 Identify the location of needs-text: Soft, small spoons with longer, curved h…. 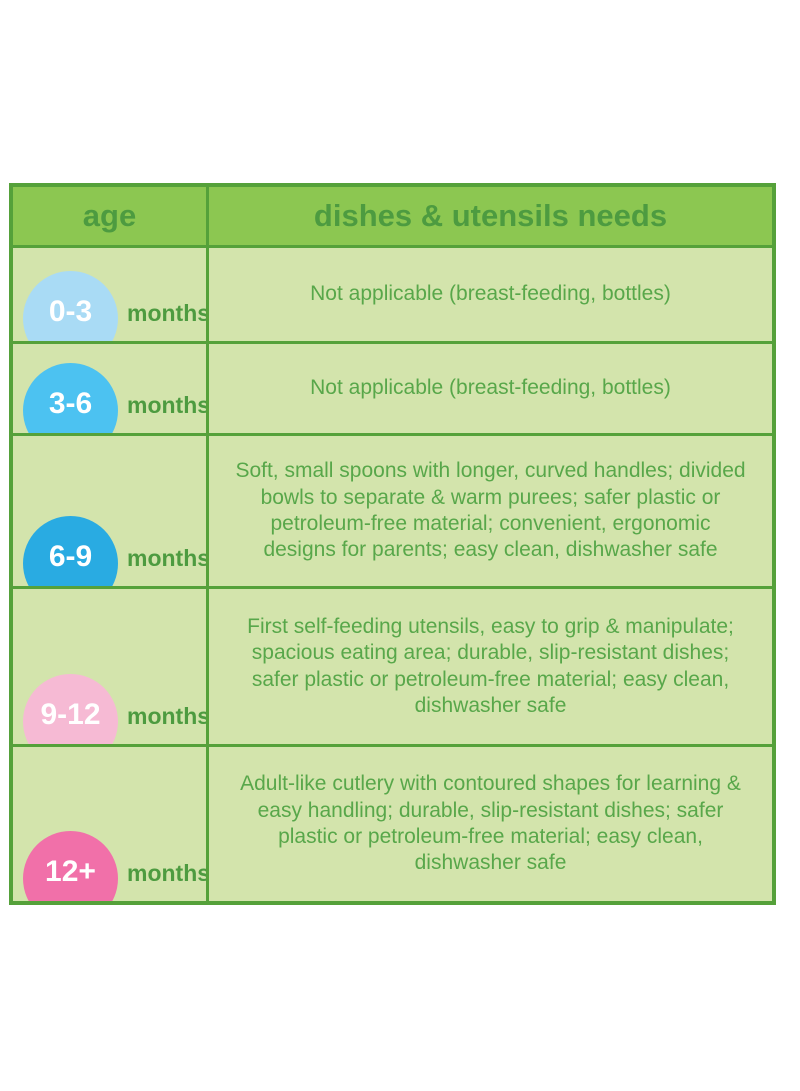
(490, 510).